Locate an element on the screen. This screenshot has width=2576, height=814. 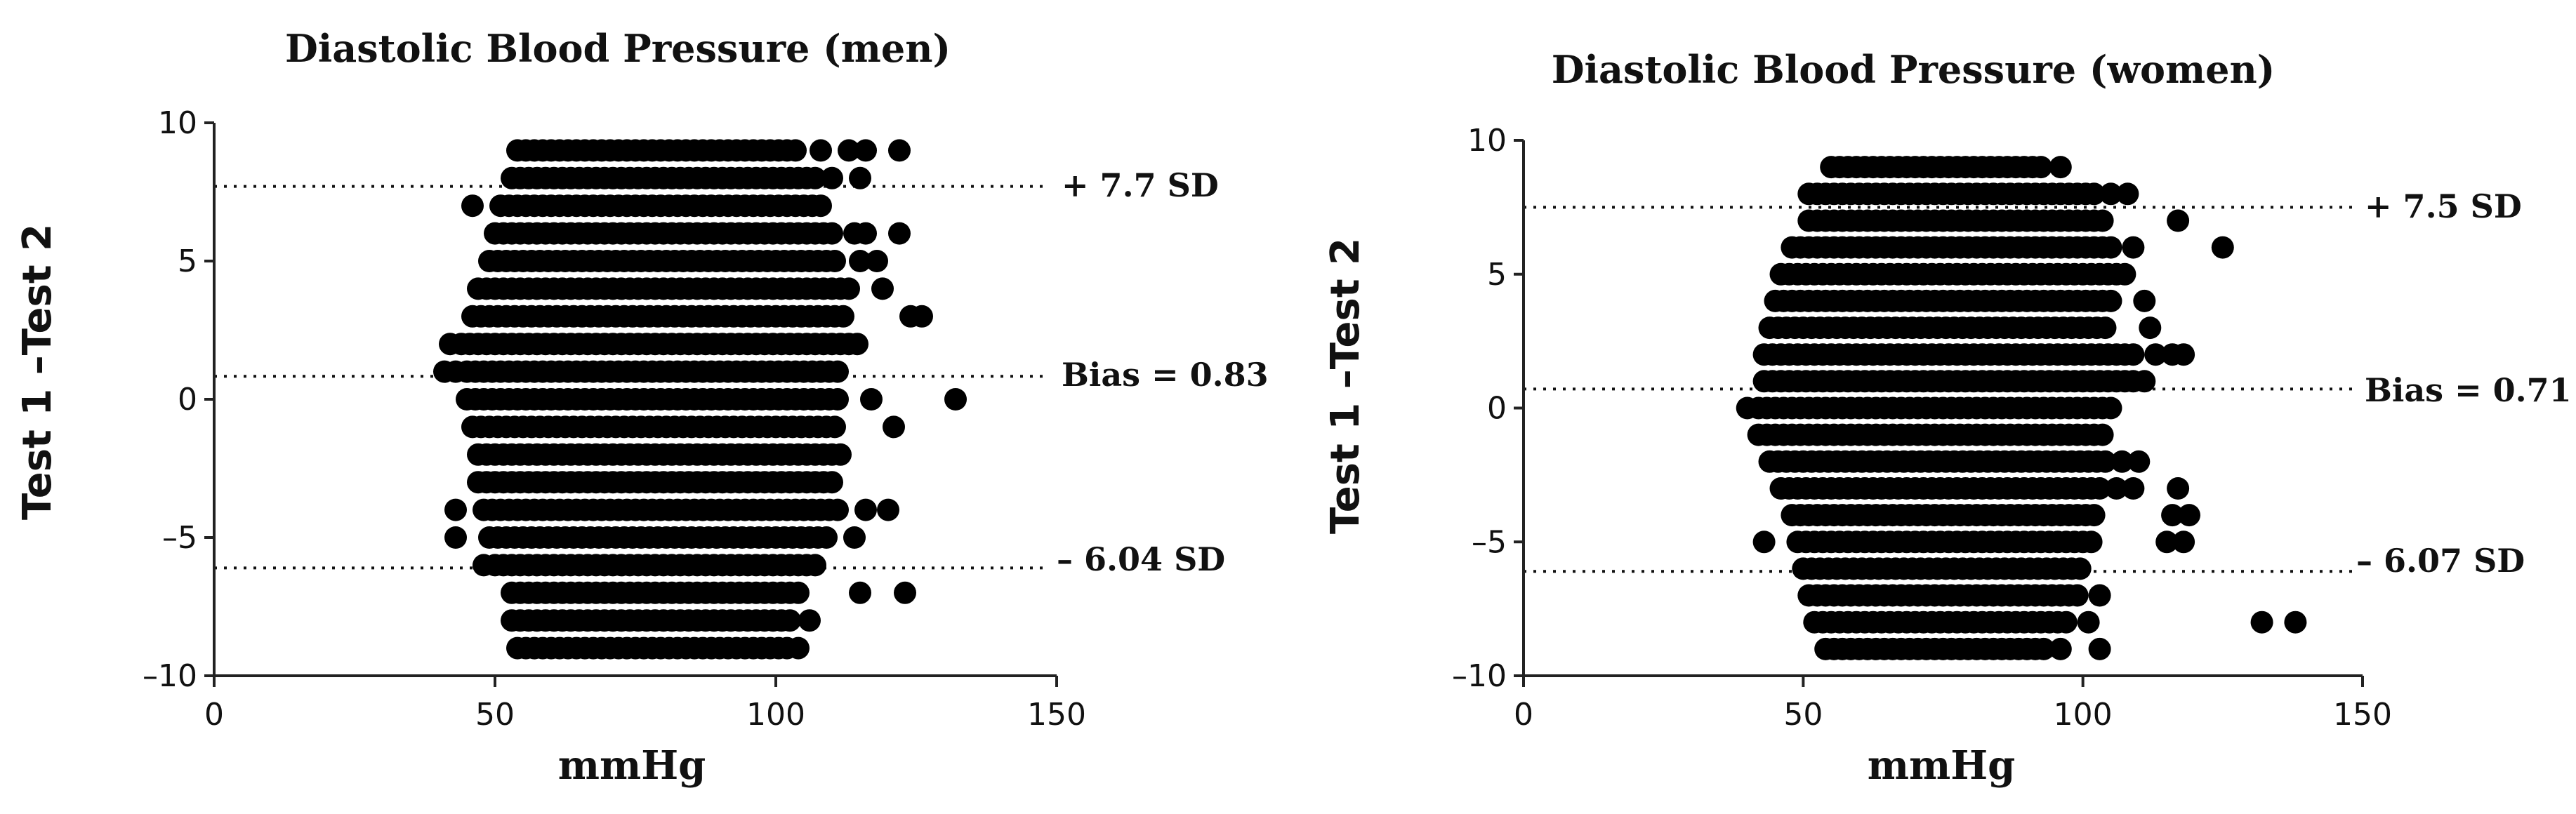
lower-loa-label: – 6.07 SD is located at coordinates (2440, 561).